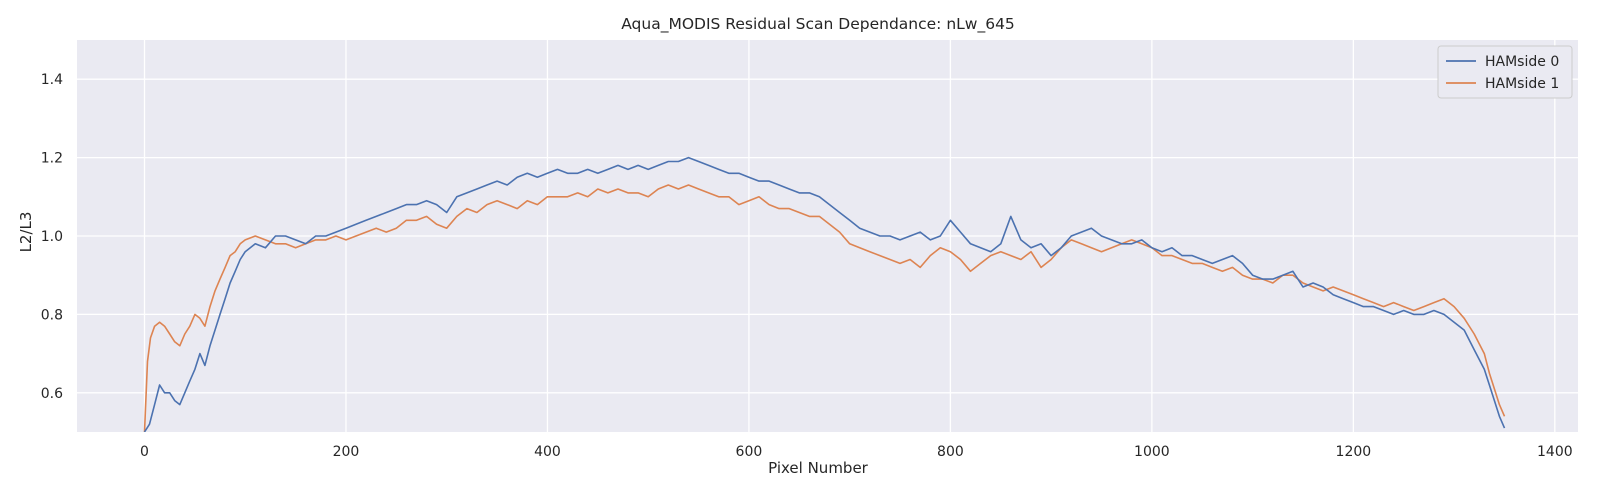 The width and height of the screenshot is (1600, 500). Describe the element at coordinates (1522, 84) in the screenshot. I see `legend-label: HAMside 1` at that location.